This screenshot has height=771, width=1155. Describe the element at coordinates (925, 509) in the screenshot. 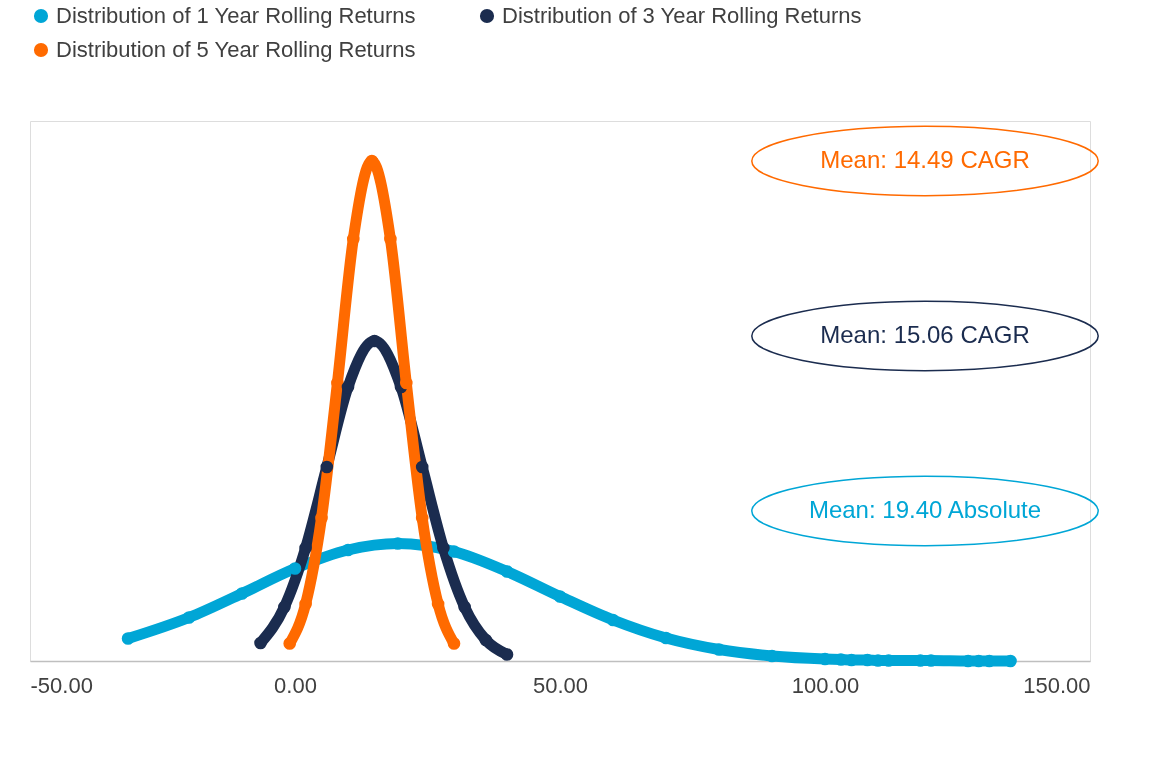

I see `annotation: Mean: 19.40 Absolute` at that location.